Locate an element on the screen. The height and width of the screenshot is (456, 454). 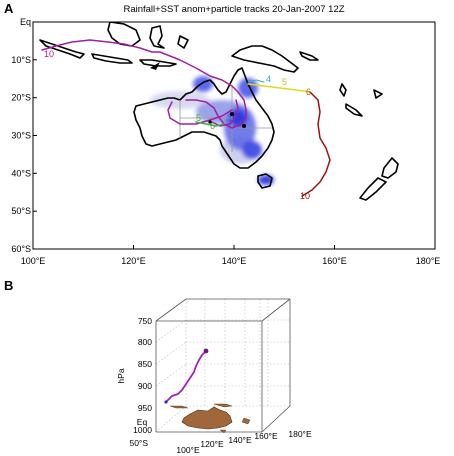
new-guinea-coast is located at coordinates (265, 59).